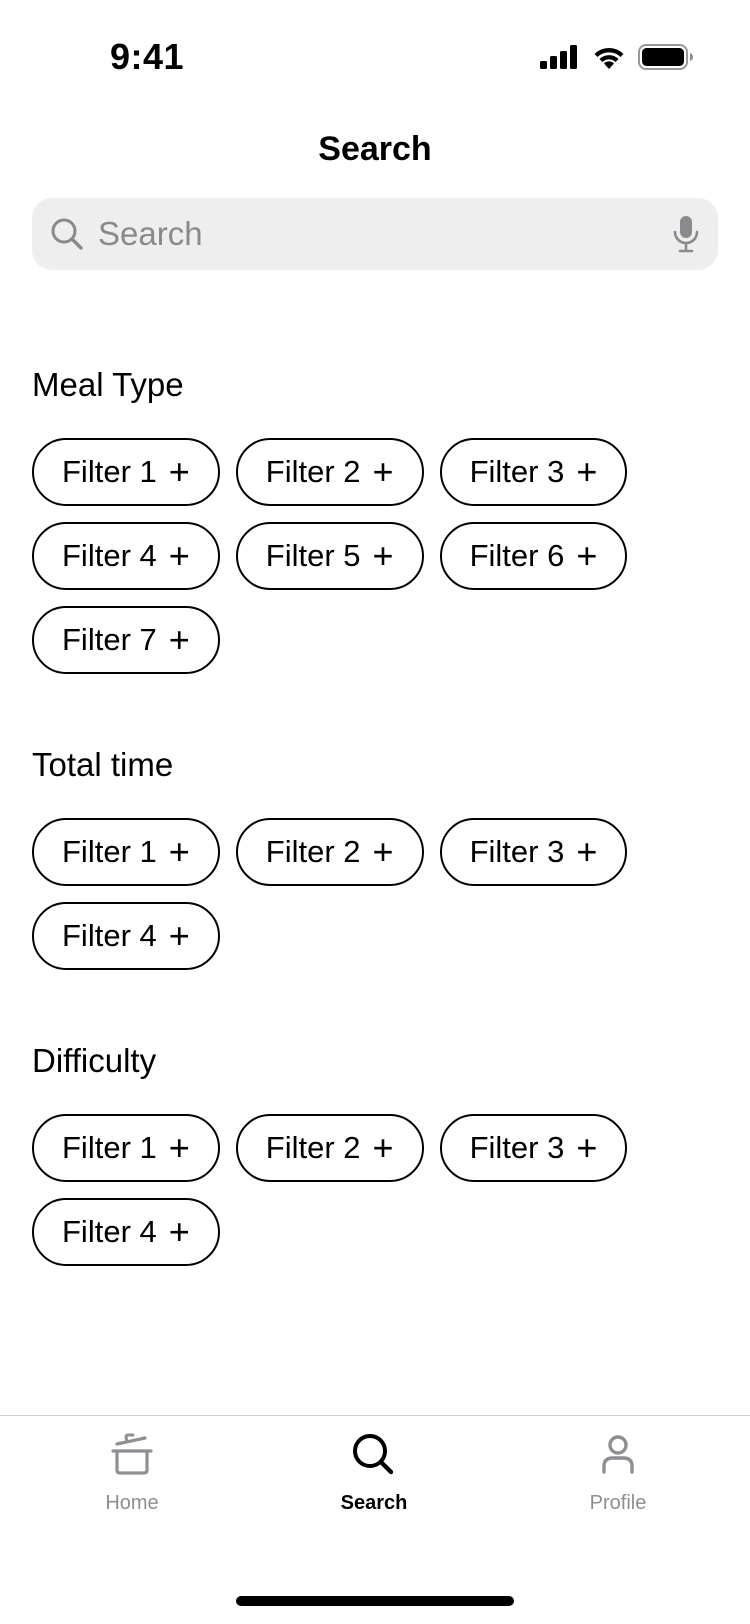 This screenshot has width=750, height=1624. What do you see at coordinates (374, 1503) in the screenshot?
I see `tab-label: Search` at bounding box center [374, 1503].